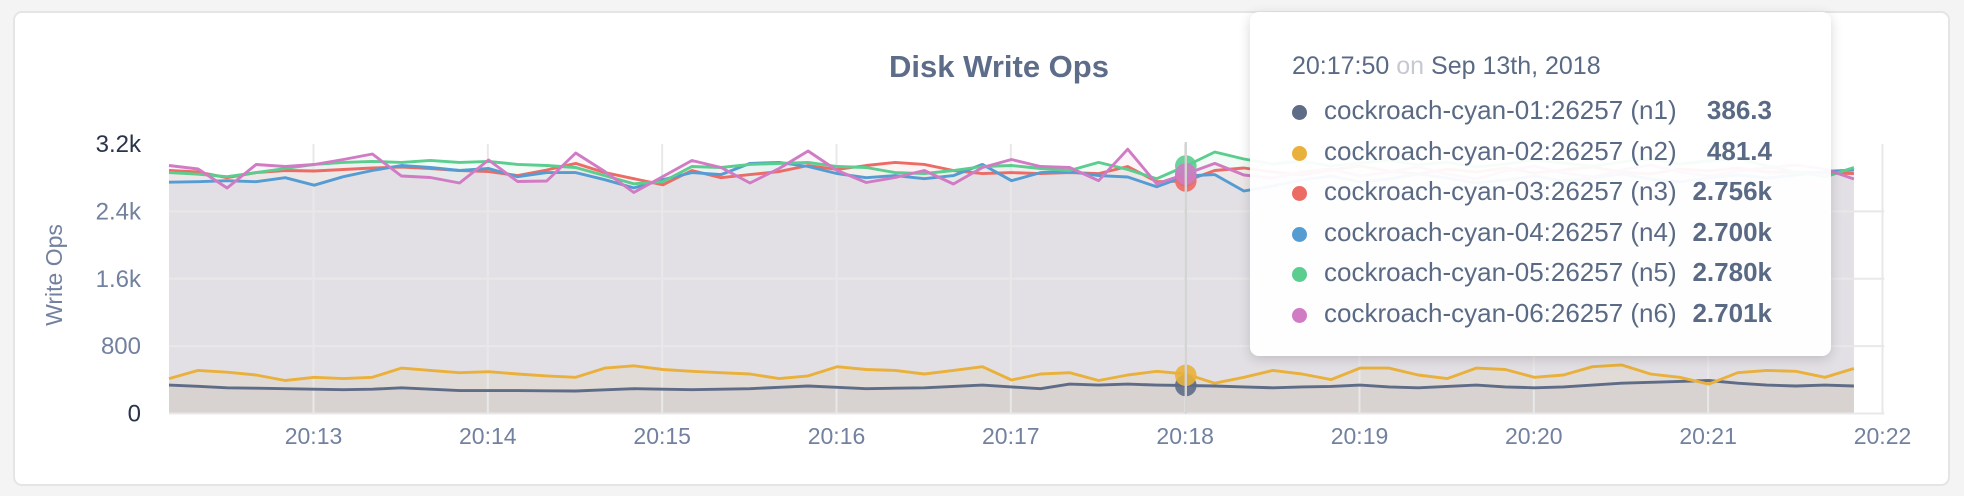 This screenshot has width=1964, height=496. Describe the element at coordinates (662, 436) in the screenshot. I see `svg-text: 20:15` at that location.